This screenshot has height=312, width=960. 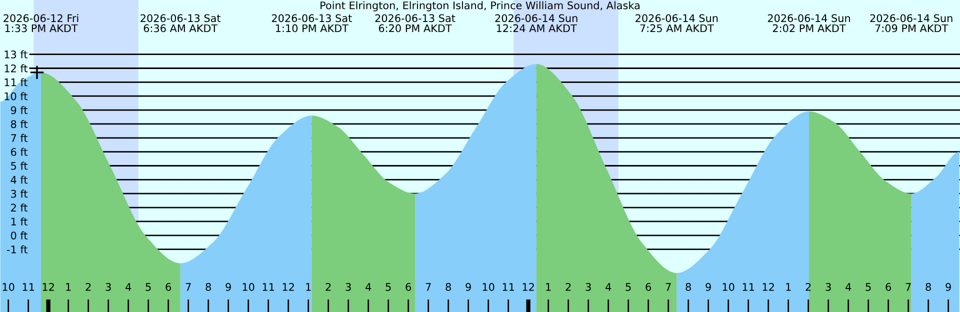 What do you see at coordinates (809, 23) in the screenshot?
I see `annotation: 2026-06-14 Sun 2:02 PM AKDT` at bounding box center [809, 23].